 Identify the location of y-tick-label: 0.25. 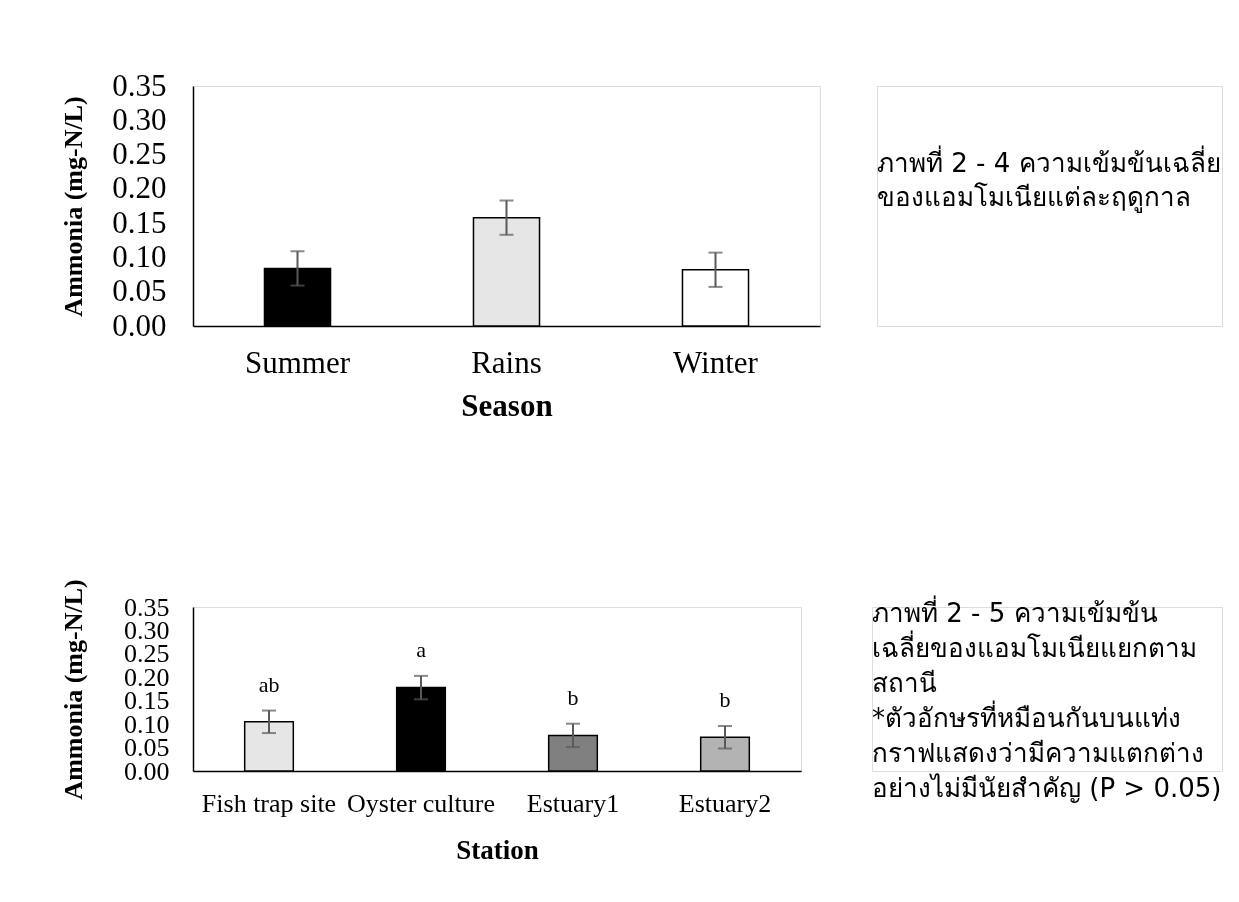
(139, 154).